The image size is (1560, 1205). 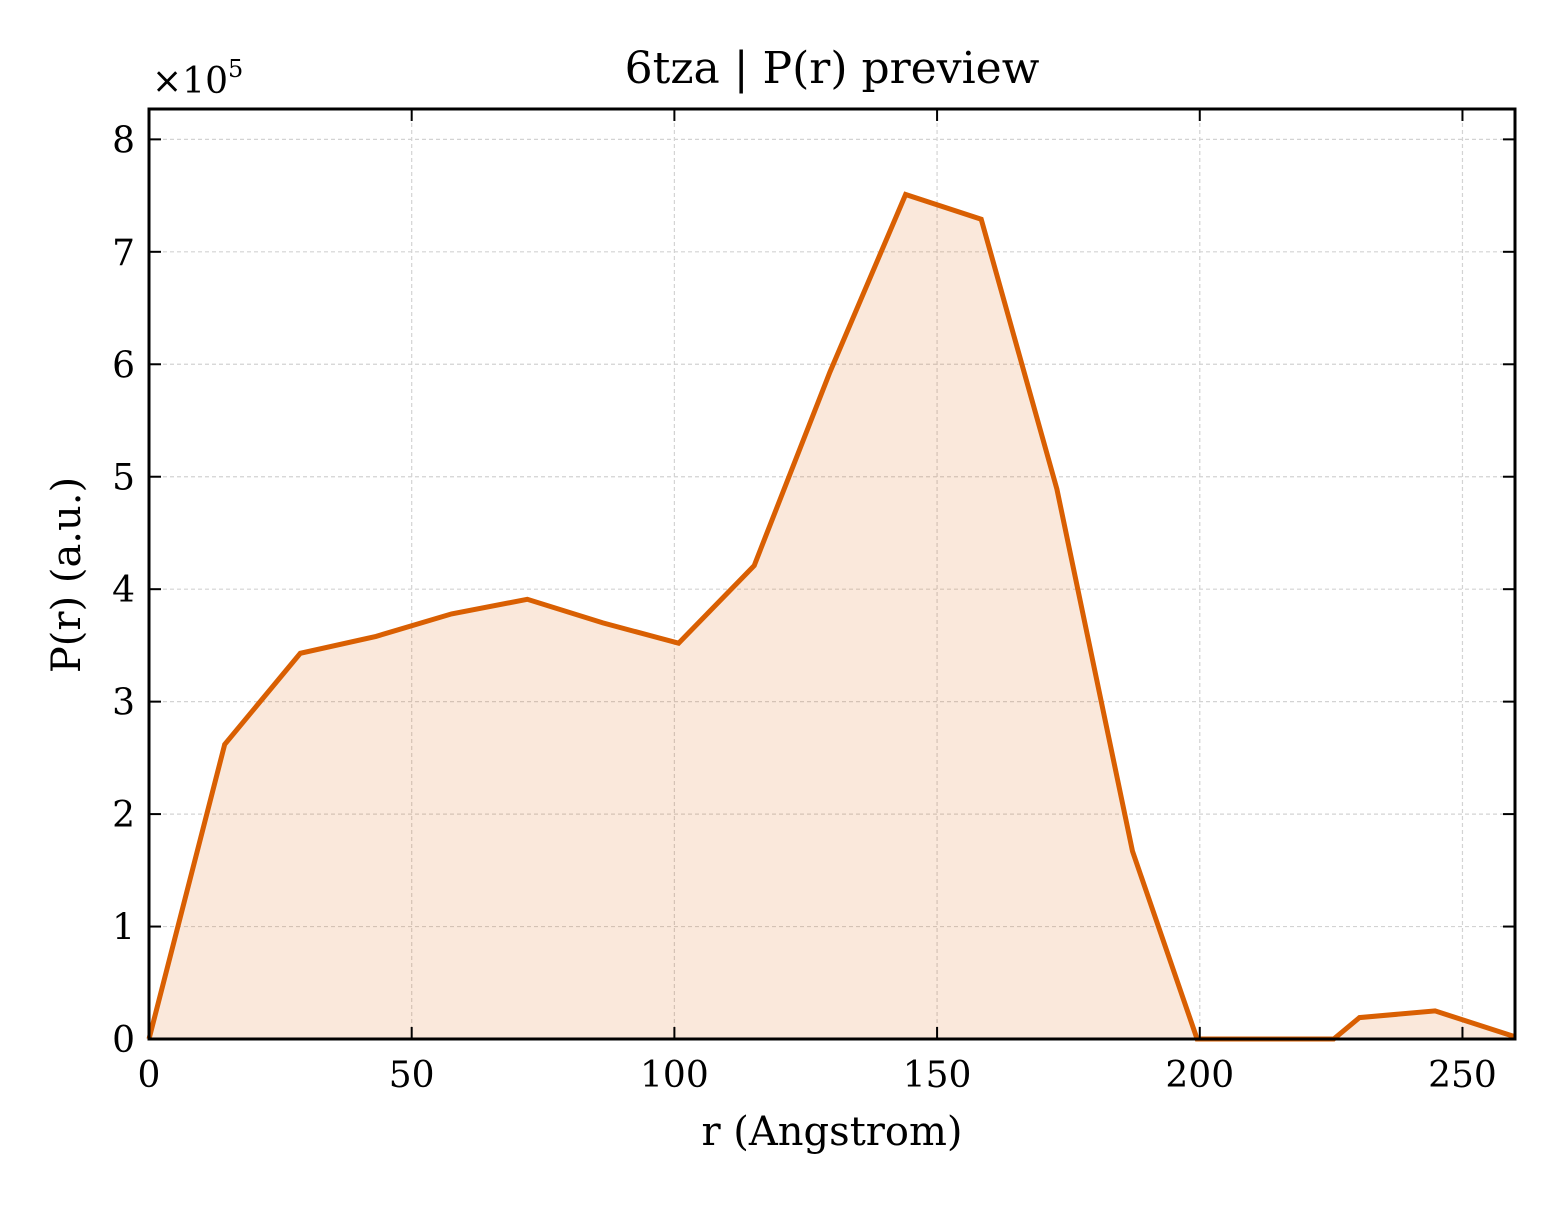 I want to click on y-tick-label: 2, so click(x=123, y=815).